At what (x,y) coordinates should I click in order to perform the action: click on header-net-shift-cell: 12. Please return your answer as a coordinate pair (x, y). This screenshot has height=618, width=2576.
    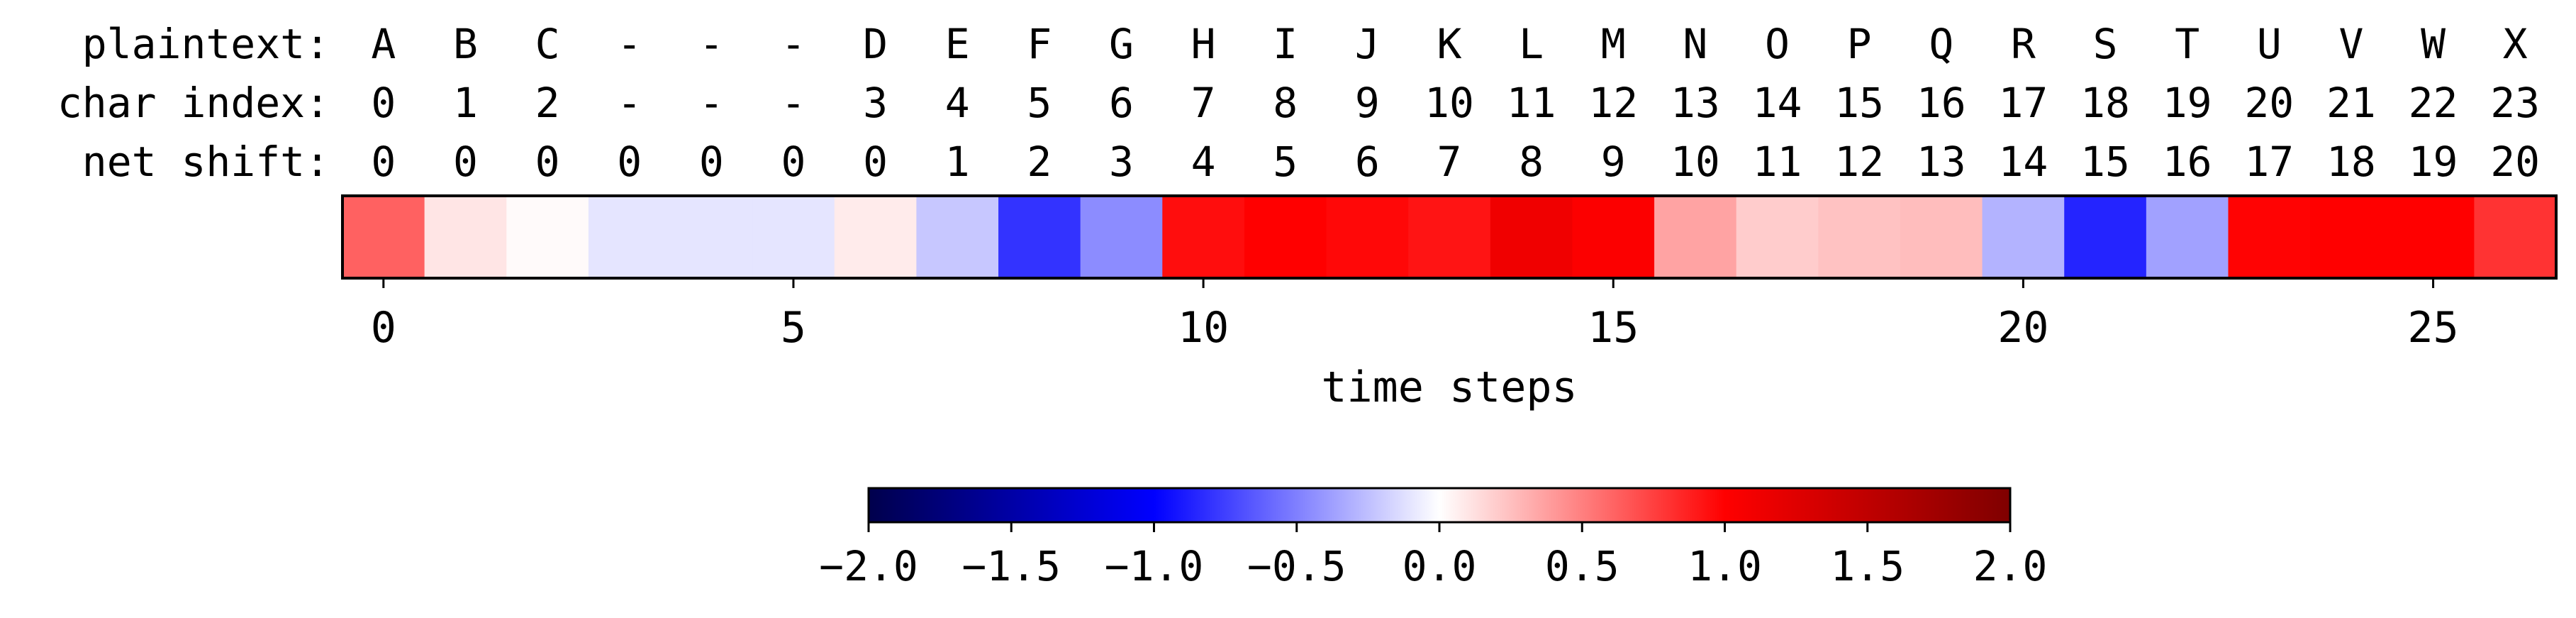
    Looking at the image, I should click on (1859, 162).